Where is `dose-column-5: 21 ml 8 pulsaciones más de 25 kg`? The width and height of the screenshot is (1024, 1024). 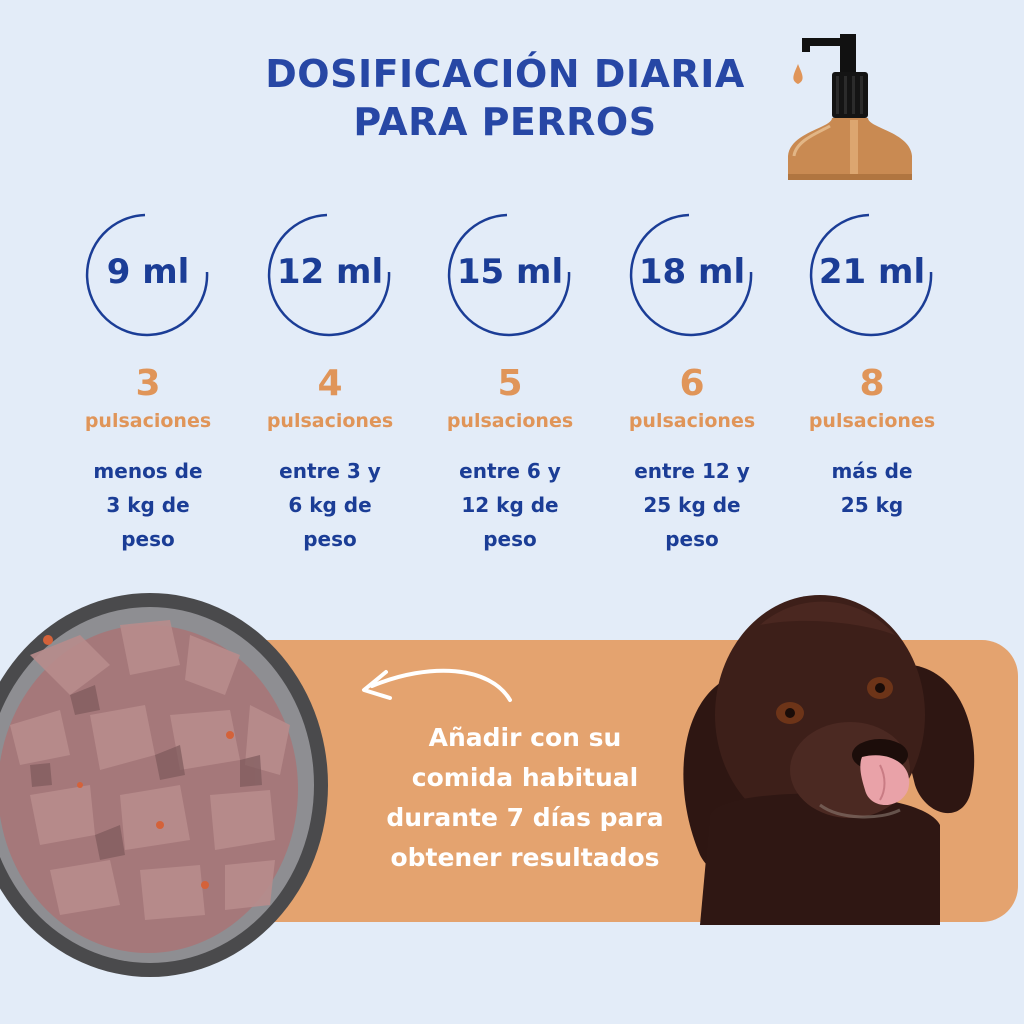
dose-column-5: 21 ml 8 pulsaciones más de 25 kg is located at coordinates (872, 366).